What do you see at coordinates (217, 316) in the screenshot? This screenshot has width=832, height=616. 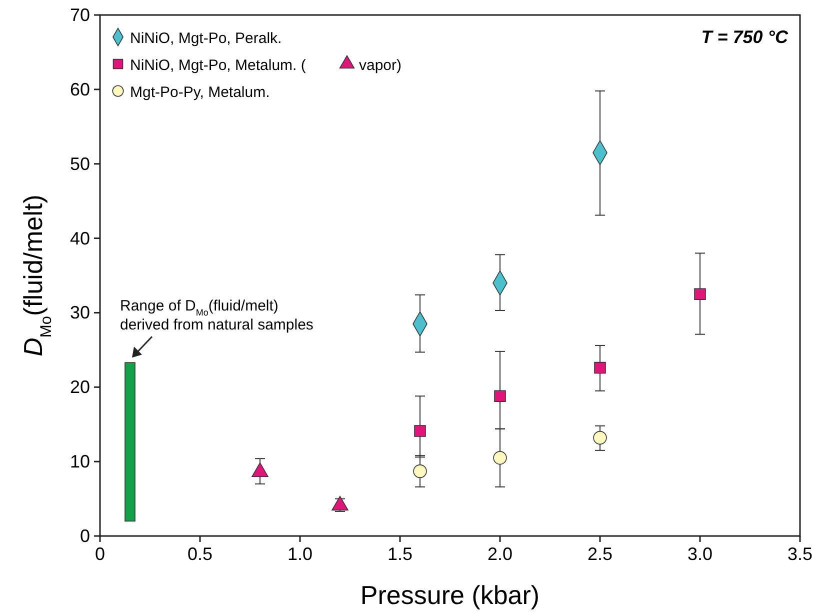 I see `annotation: Range of D$_{Mo}$(fluid/melt) derived from natural samples` at bounding box center [217, 316].